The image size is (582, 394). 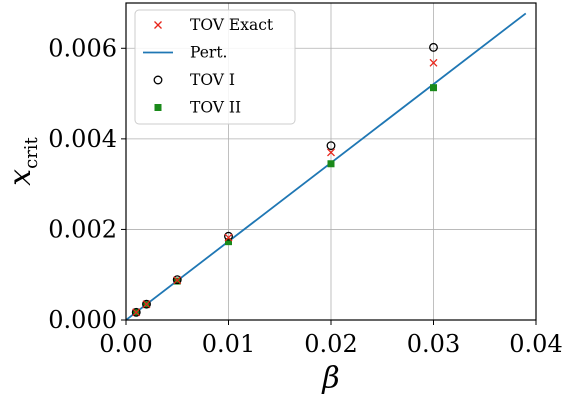 What do you see at coordinates (31, 152) in the screenshot?
I see `y-axis-label-subscript: crit` at bounding box center [31, 152].